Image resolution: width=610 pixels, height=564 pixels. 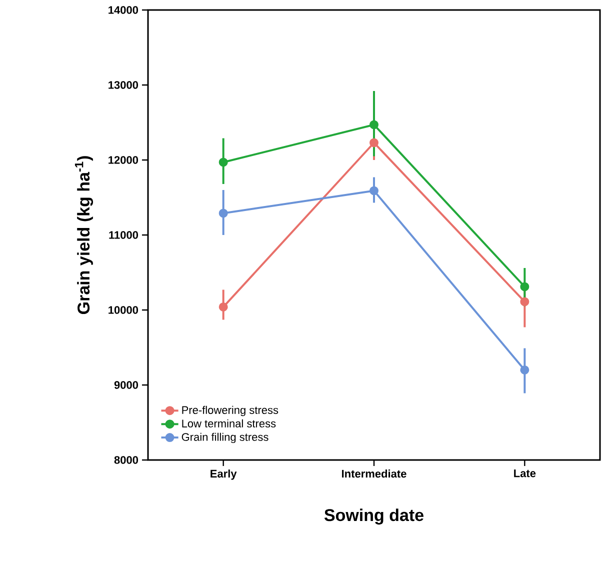 I want to click on y-tick-label: 14000, so click(x=123, y=10).